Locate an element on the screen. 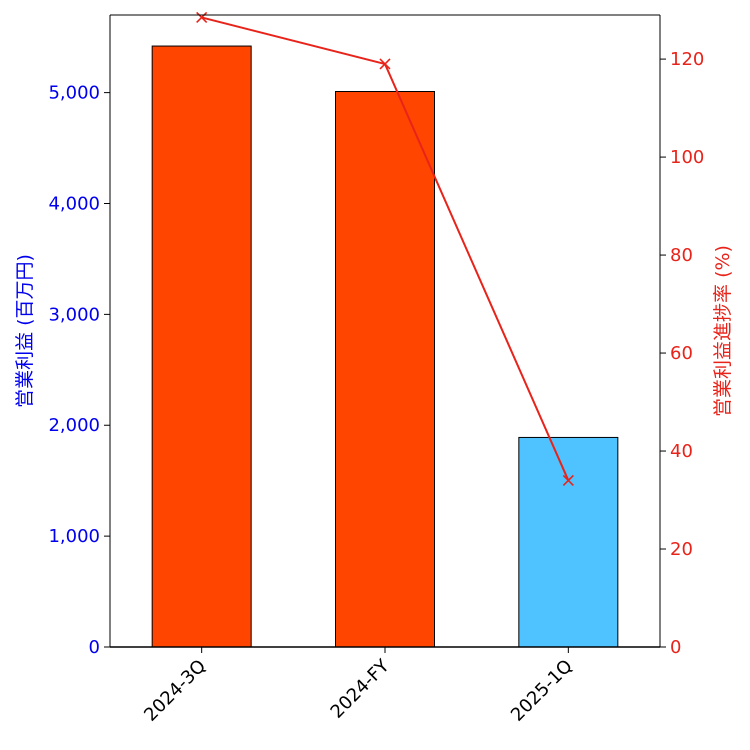 Image resolution: width=750 pixels, height=750 pixels. y-tick-label-left: 5,000 is located at coordinates (74, 93).